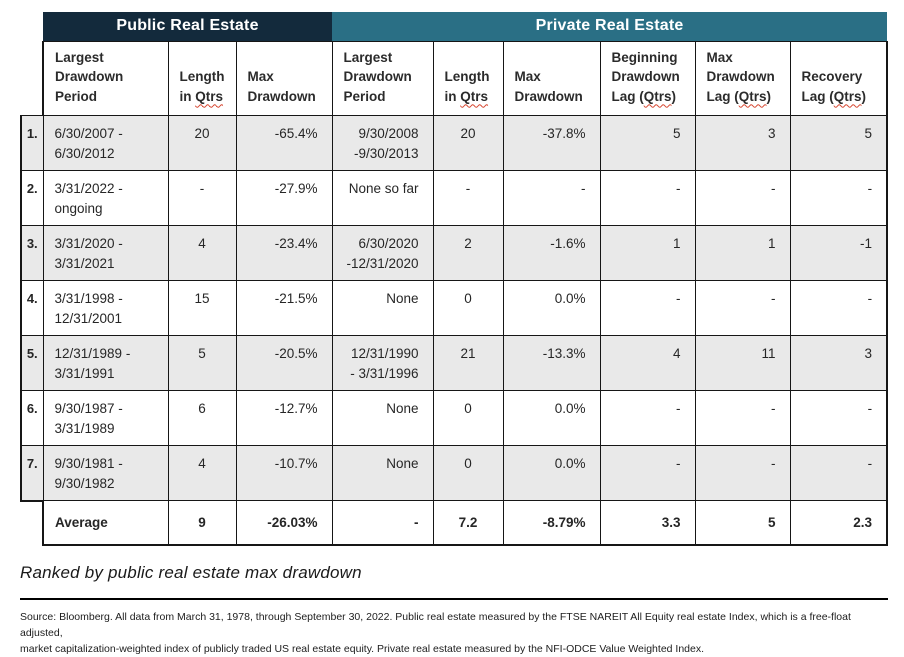  What do you see at coordinates (105, 198) in the screenshot?
I see `table-cell: 3/31/2022 - ongoing` at bounding box center [105, 198].